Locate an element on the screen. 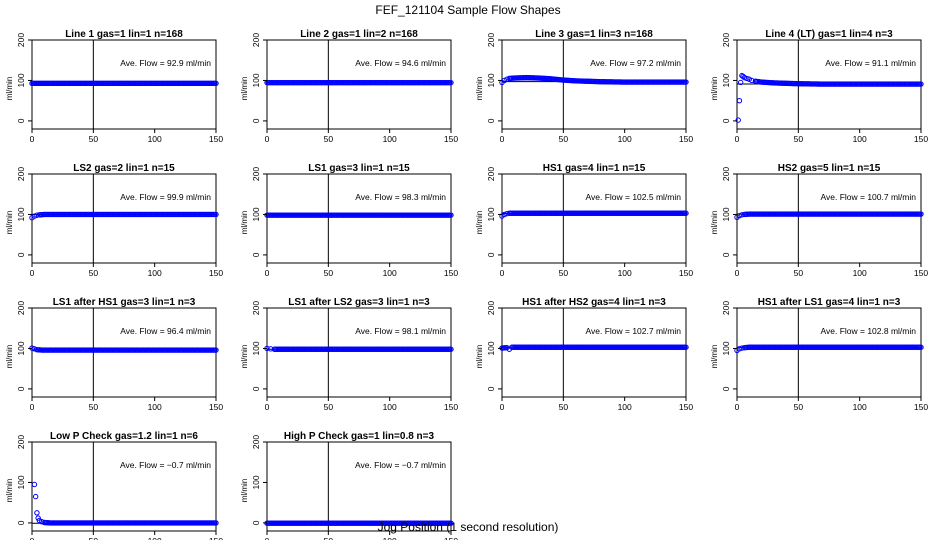 Image resolution: width=936 pixels, height=540 pixels. panel-title: Line 2 gas=1 lin=2 n=168 is located at coordinates (359, 34).